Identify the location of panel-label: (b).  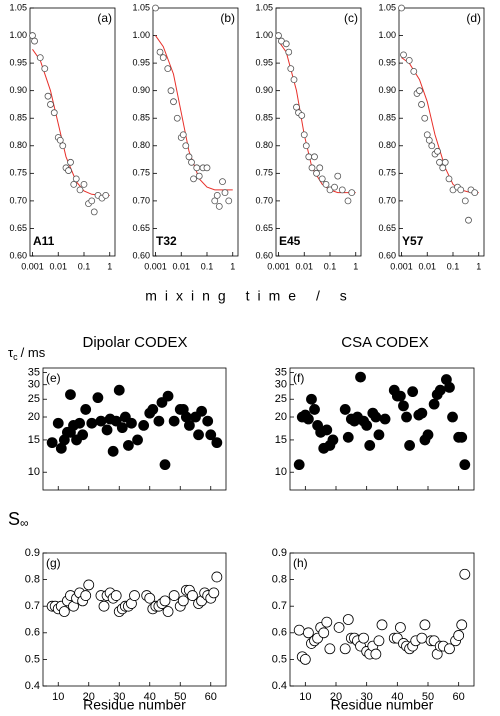
(227, 18).